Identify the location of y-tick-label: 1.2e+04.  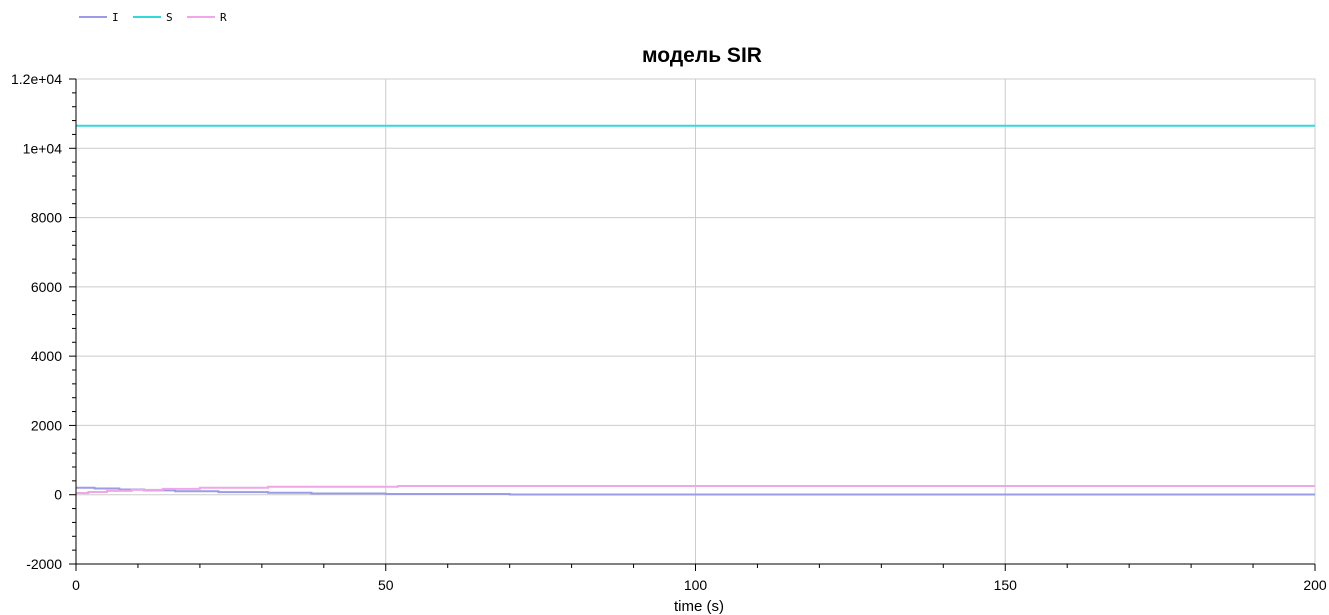
(36, 79).